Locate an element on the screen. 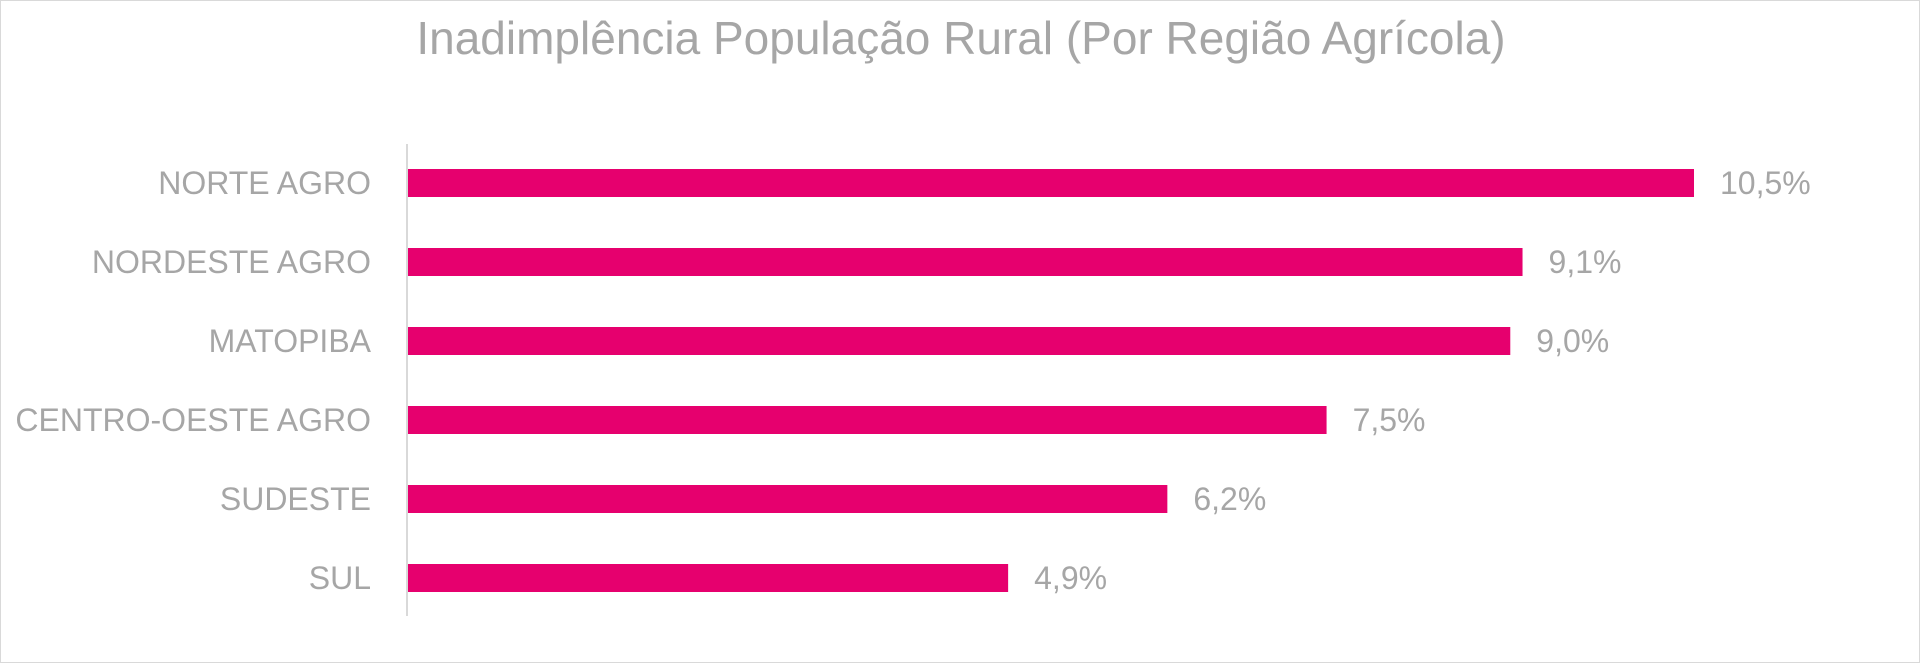 The height and width of the screenshot is (664, 1920). bar-matopiba is located at coordinates (959, 341).